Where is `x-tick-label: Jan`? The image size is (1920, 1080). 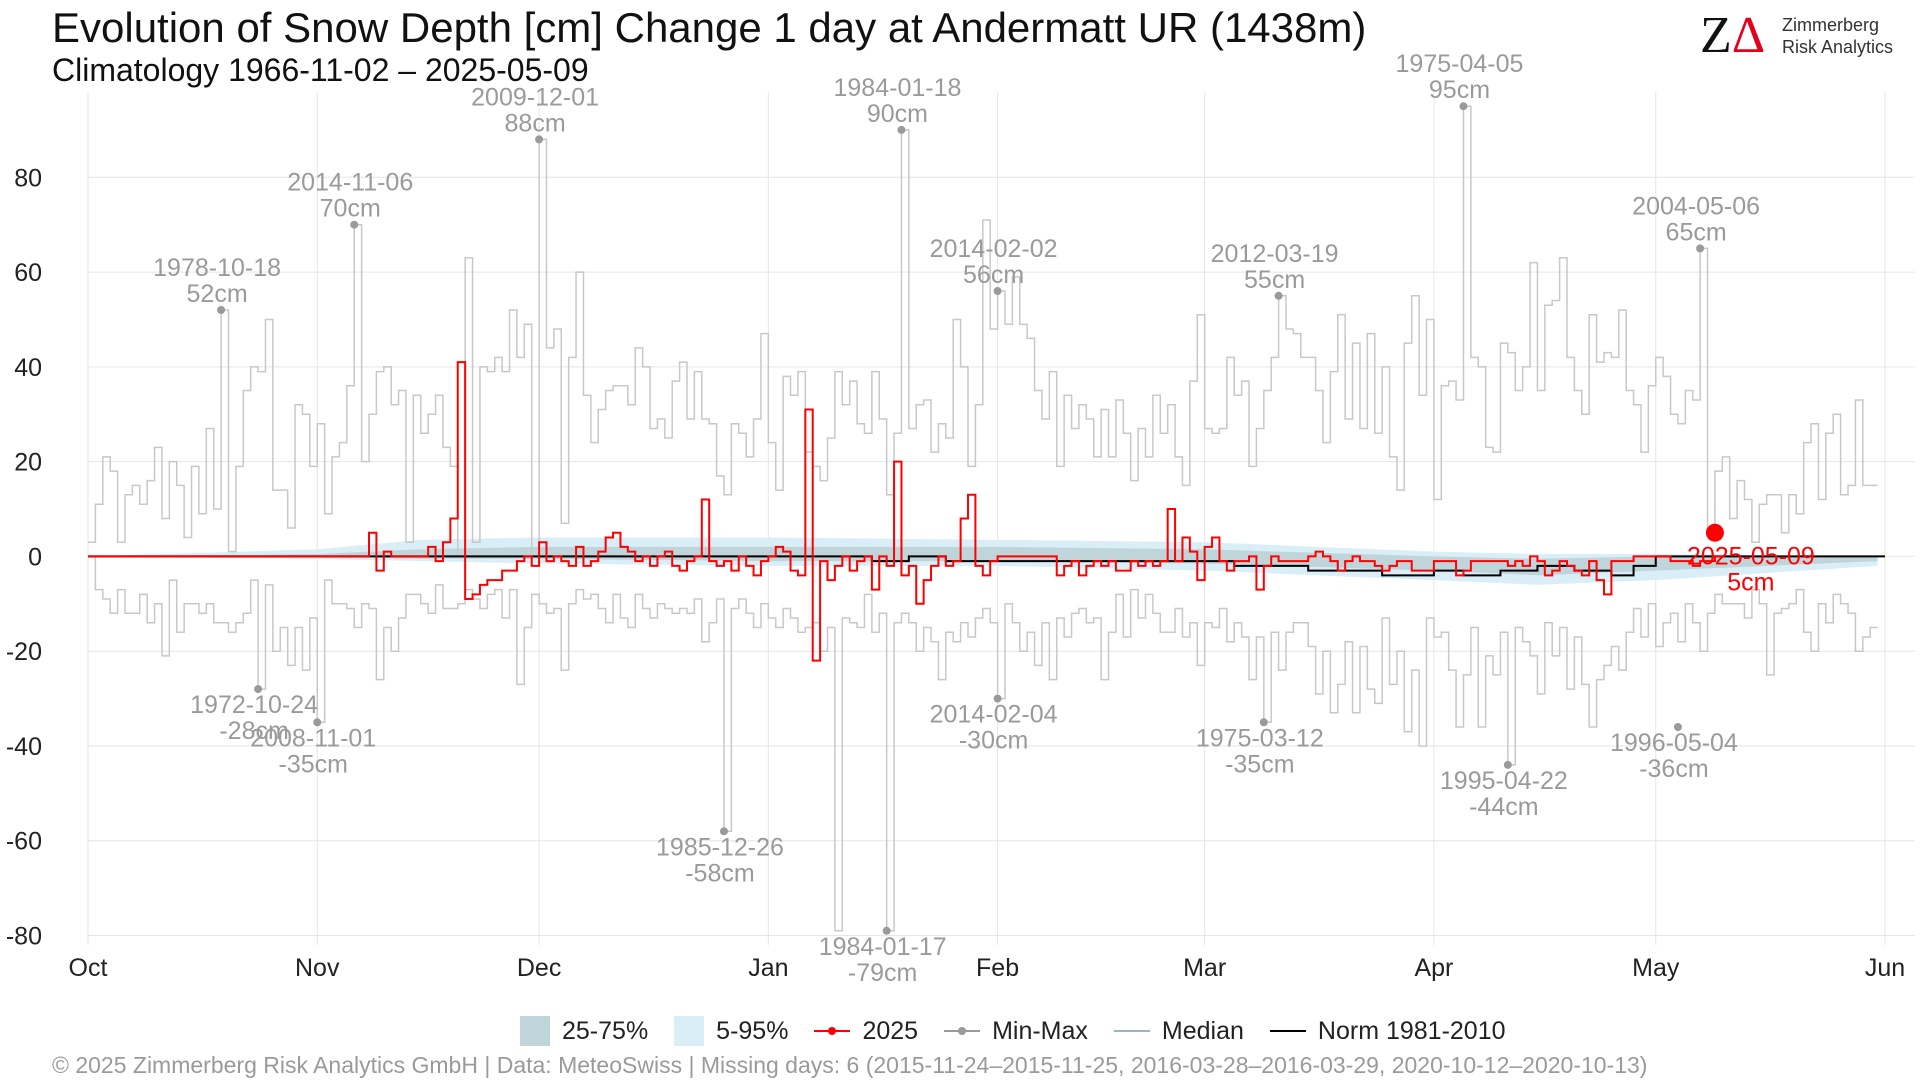 x-tick-label: Jan is located at coordinates (768, 968).